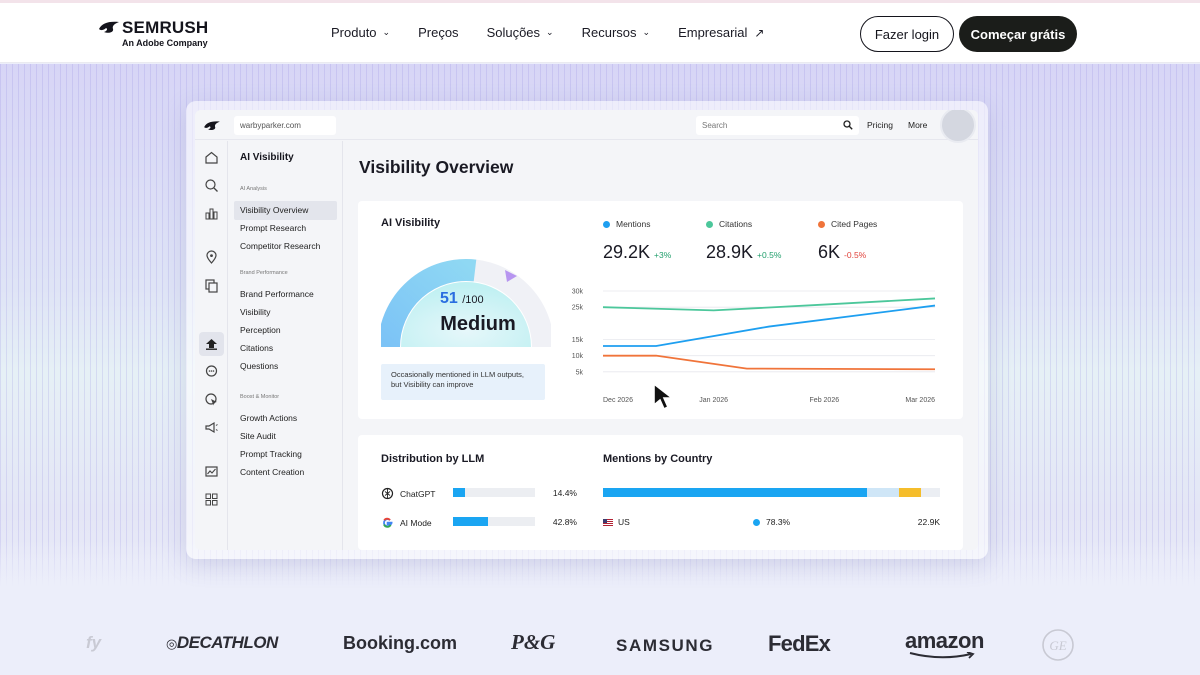 The height and width of the screenshot is (675, 1200). Describe the element at coordinates (258, 436) in the screenshot. I see `sidebar-item-site-audit: Site Audit` at that location.